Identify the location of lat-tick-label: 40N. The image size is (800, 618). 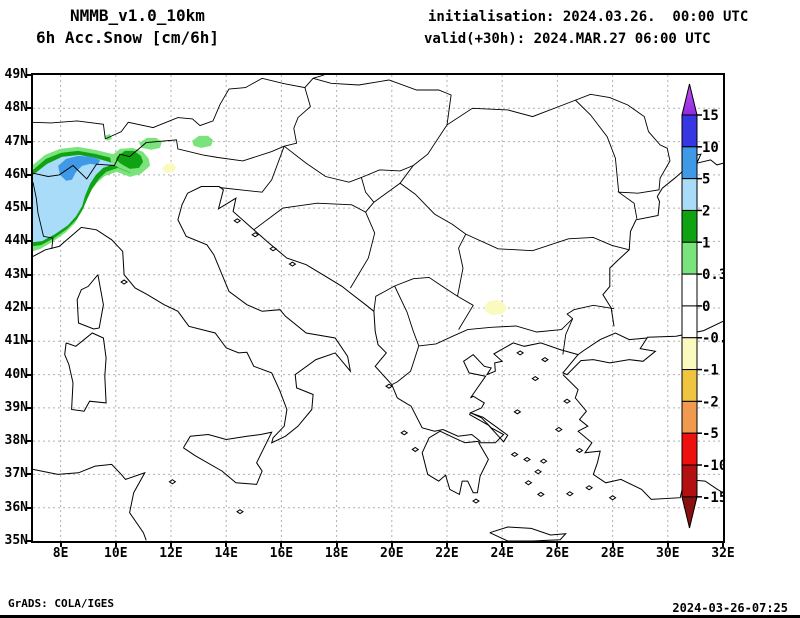
(16, 374).